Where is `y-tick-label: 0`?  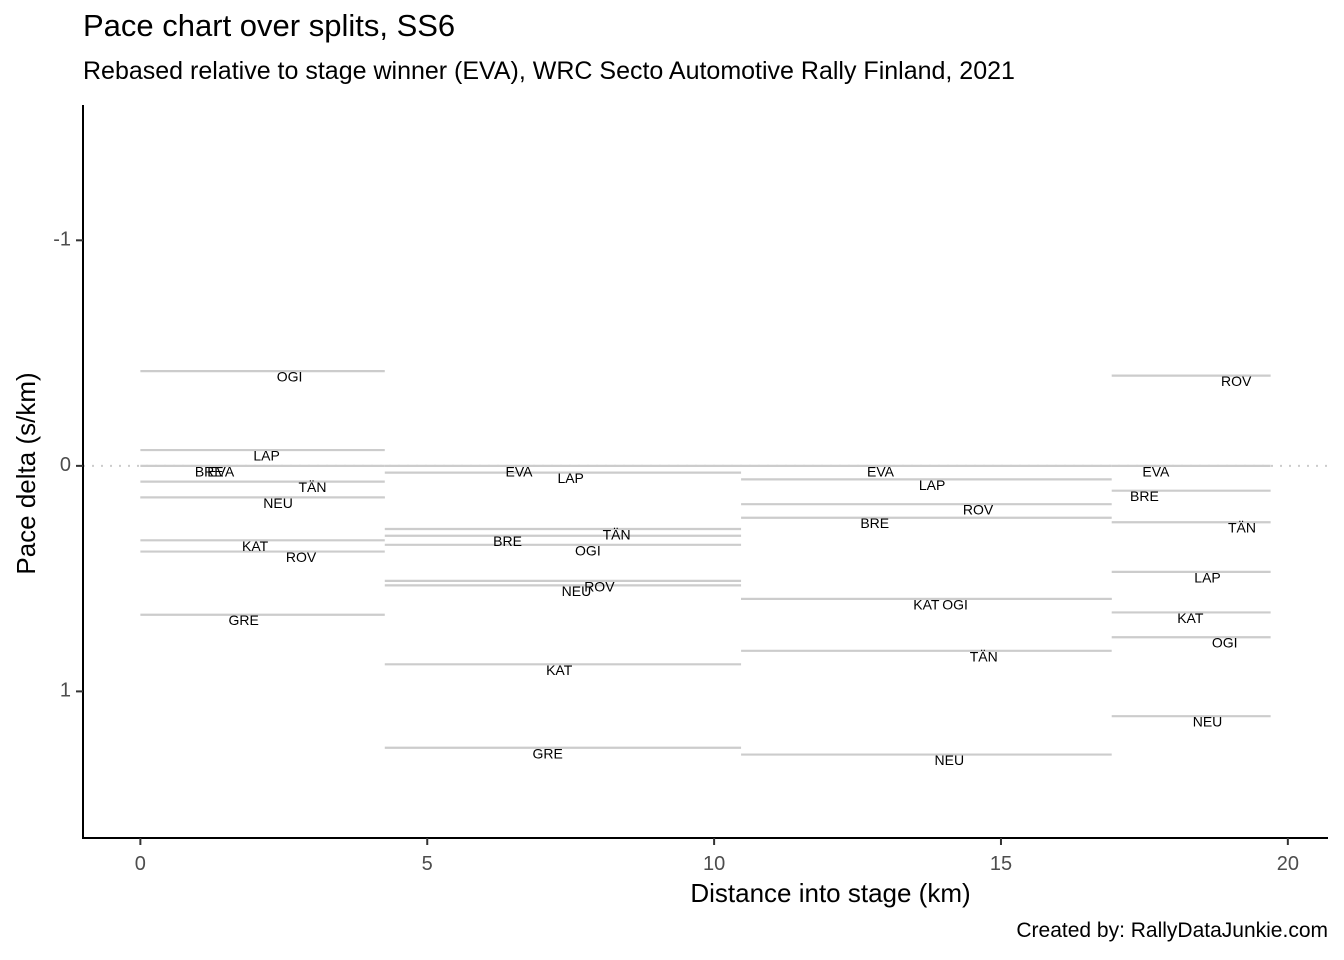 y-tick-label: 0 is located at coordinates (65, 465).